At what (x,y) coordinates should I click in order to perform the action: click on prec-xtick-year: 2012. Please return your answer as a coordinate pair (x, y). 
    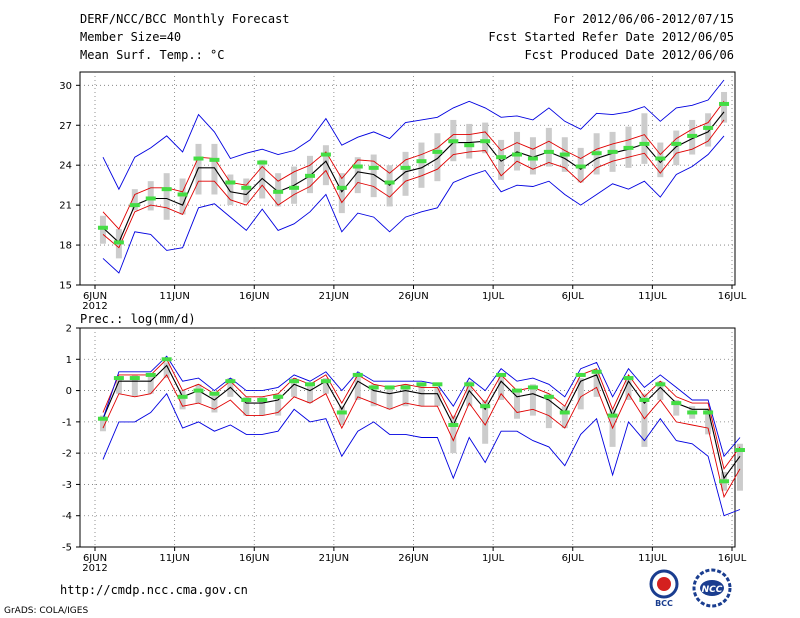
    Looking at the image, I should click on (94, 568).